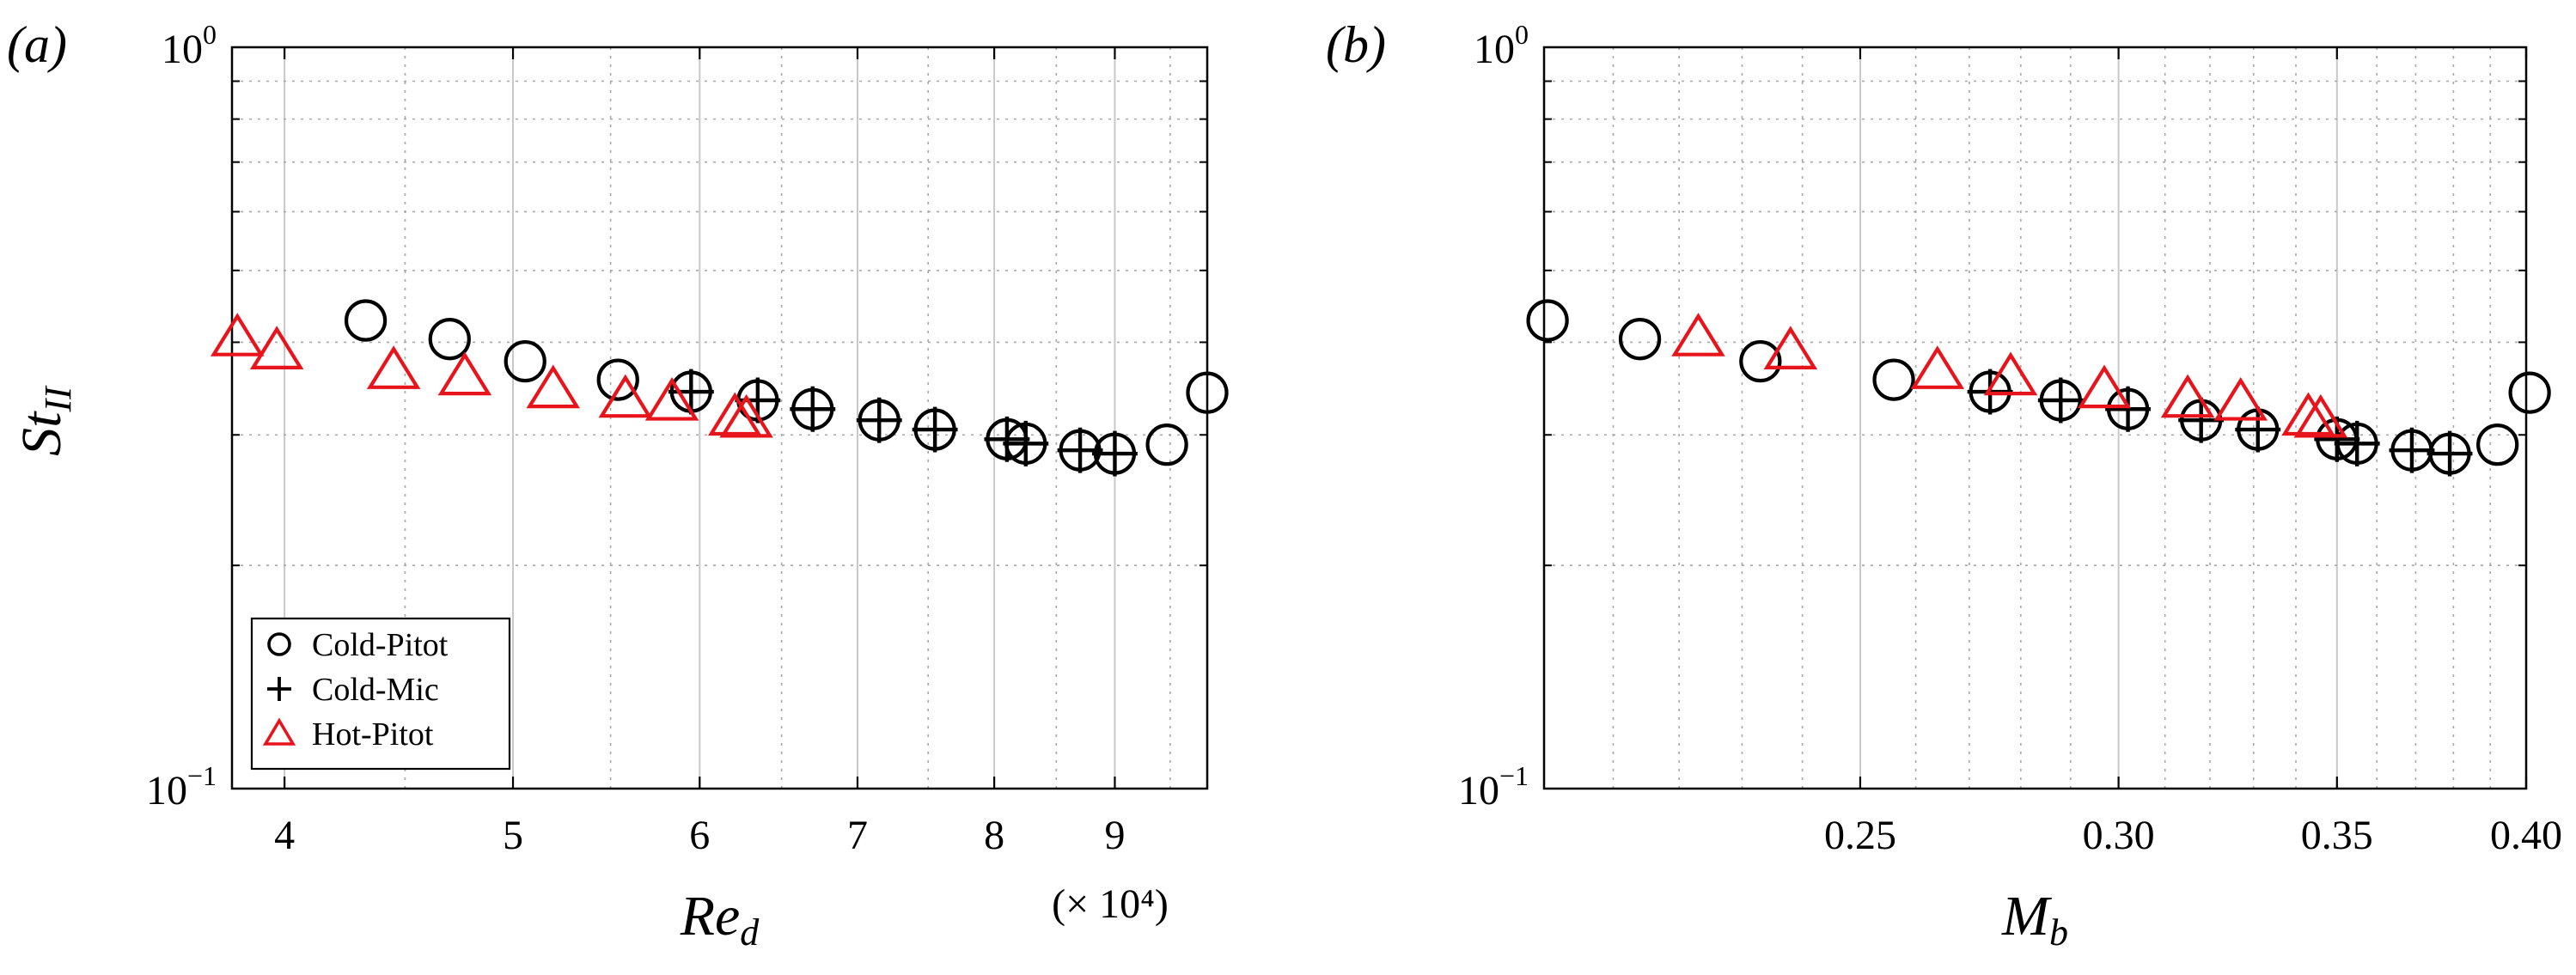 The height and width of the screenshot is (975, 2576). I want to click on panel-label: (a), so click(37, 44).